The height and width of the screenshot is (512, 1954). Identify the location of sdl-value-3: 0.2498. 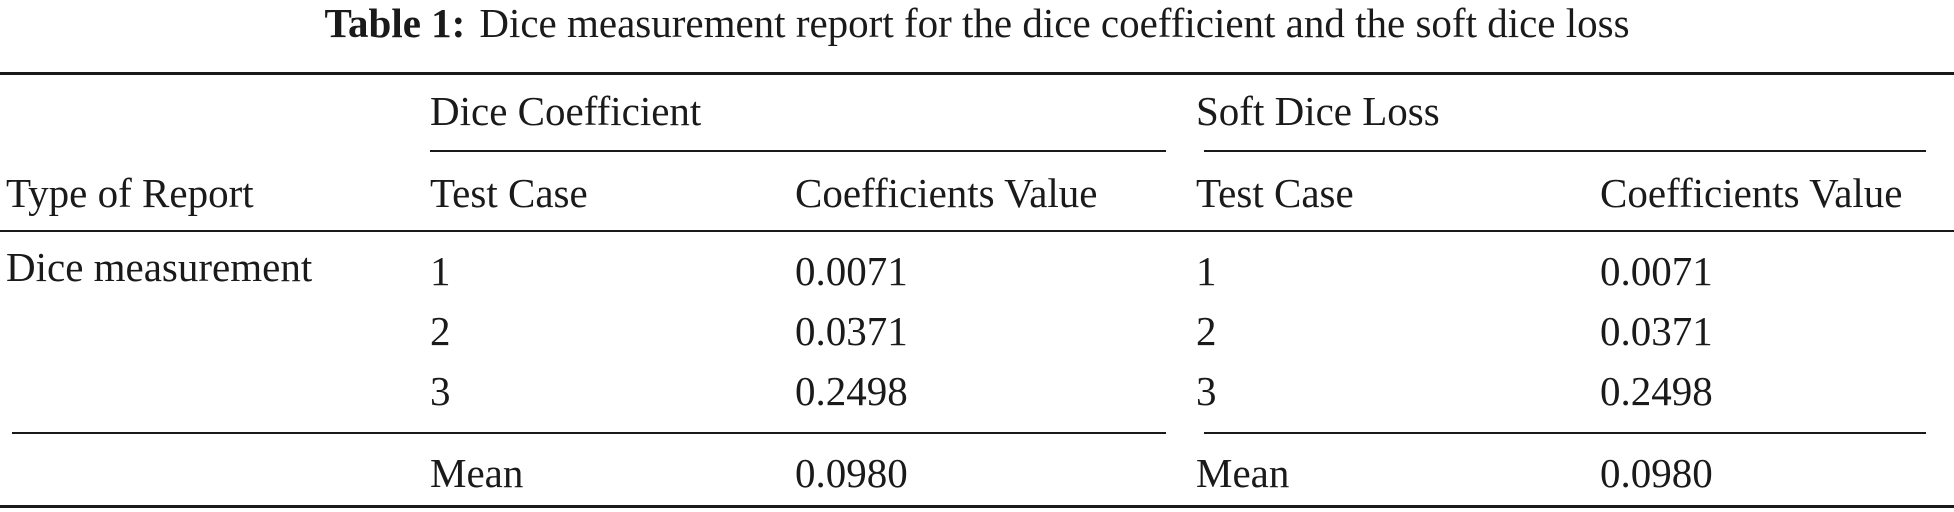
(1656, 391).